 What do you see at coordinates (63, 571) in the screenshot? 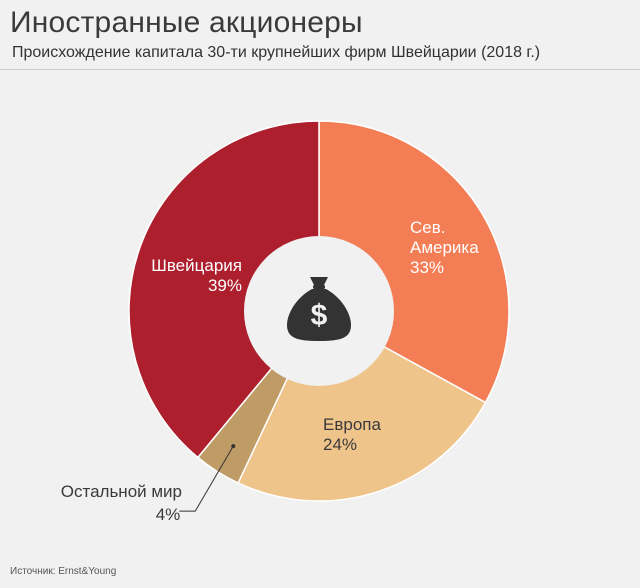
I see `source-note: Источник: Ernst&Young` at bounding box center [63, 571].